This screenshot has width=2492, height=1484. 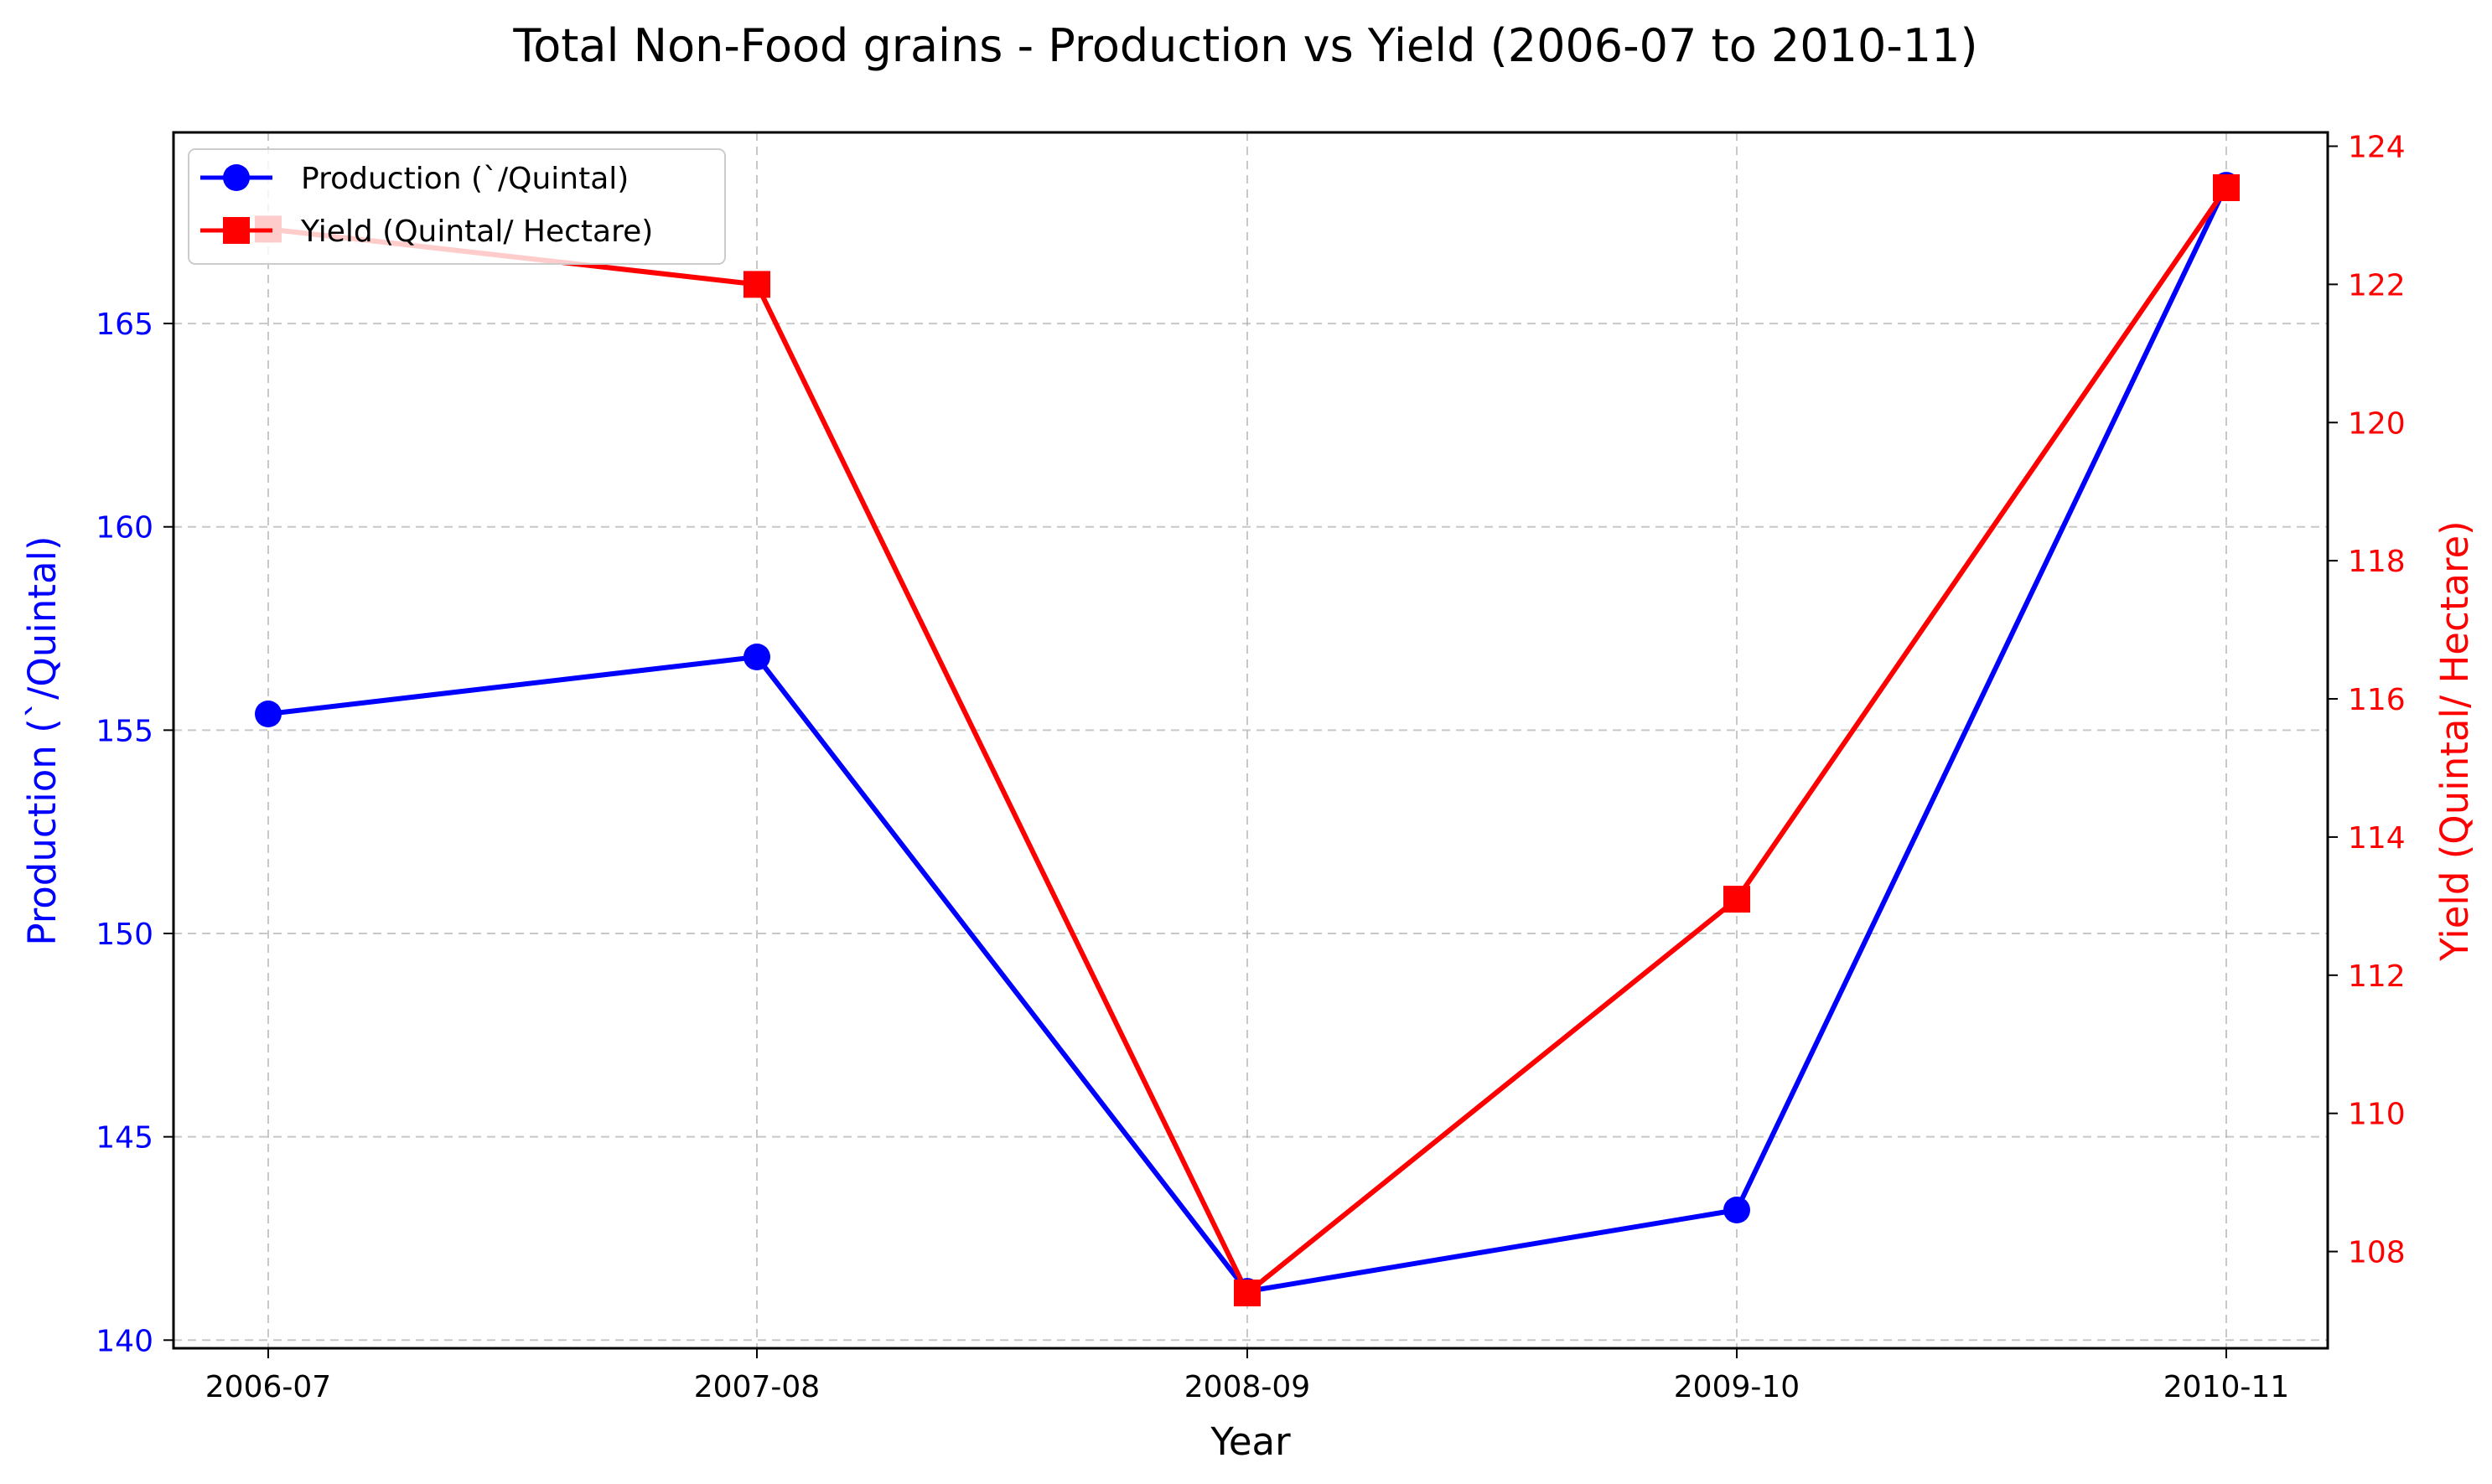 I want to click on legend-production-marker, so click(x=236, y=178).